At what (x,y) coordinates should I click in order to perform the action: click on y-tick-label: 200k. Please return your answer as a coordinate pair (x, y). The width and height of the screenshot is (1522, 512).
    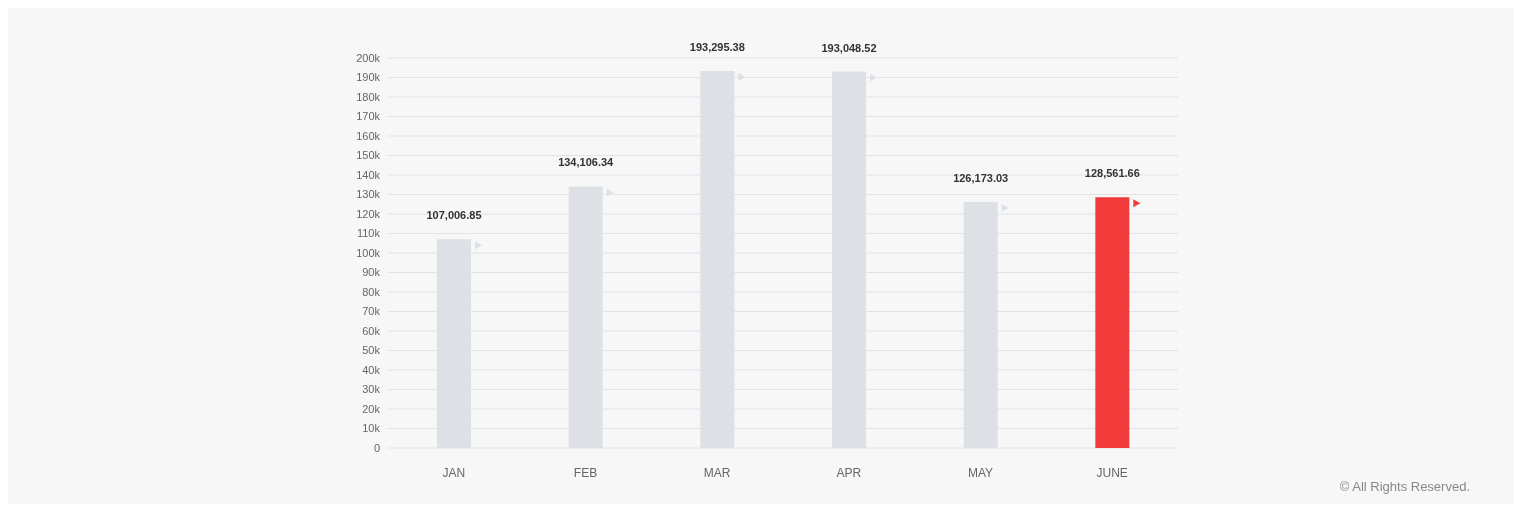
    Looking at the image, I should click on (368, 57).